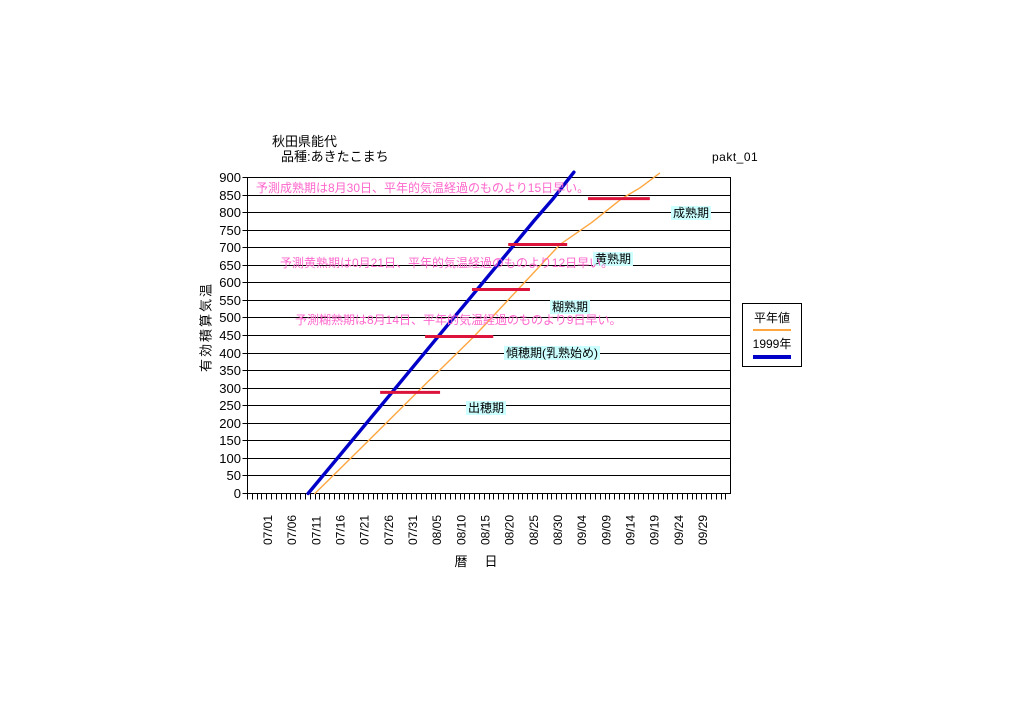  What do you see at coordinates (485, 530) in the screenshot?
I see `x-tick-label: 08/15` at bounding box center [485, 530].